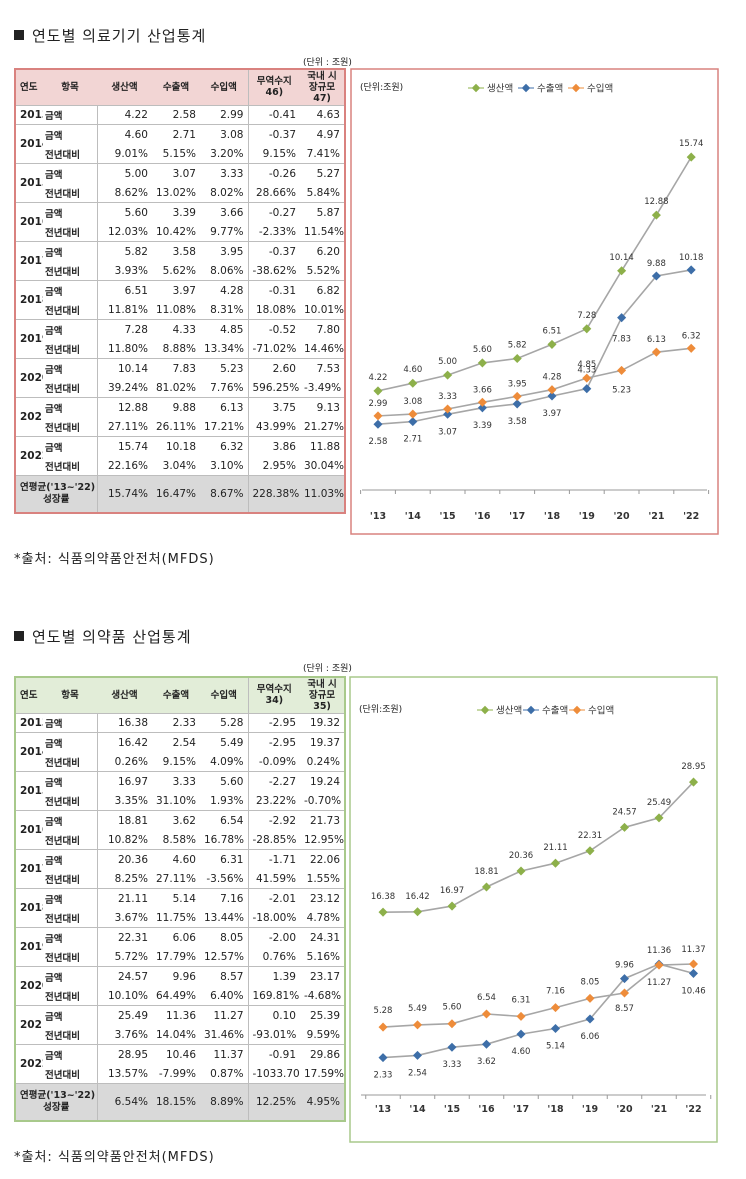 This screenshot has height=1179, width=746. Describe the element at coordinates (517, 422) in the screenshot. I see `data-label: 3.58` at that location.